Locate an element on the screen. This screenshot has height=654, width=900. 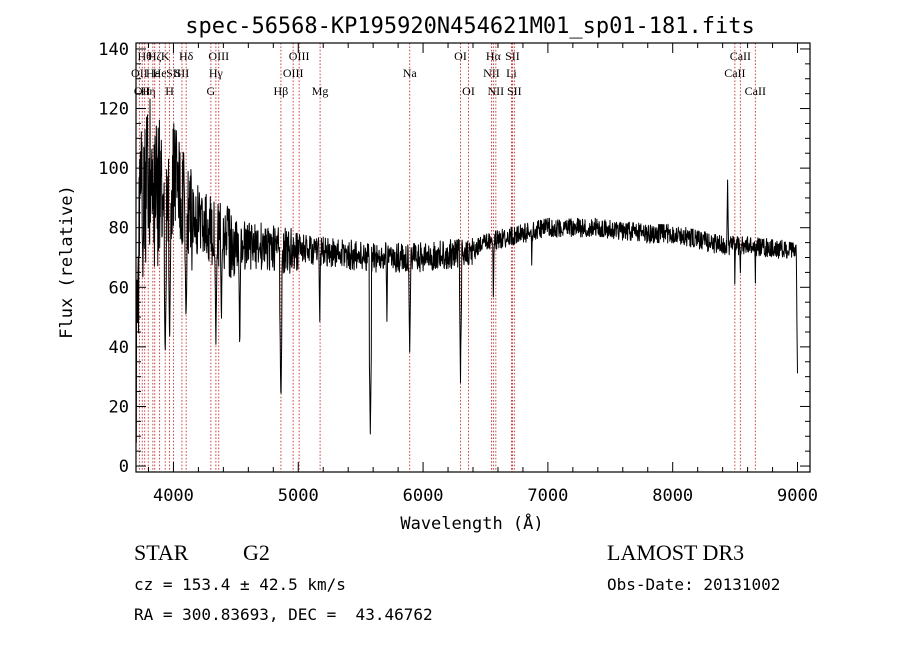
line-marker-label: Hα is located at coordinates (494, 56).